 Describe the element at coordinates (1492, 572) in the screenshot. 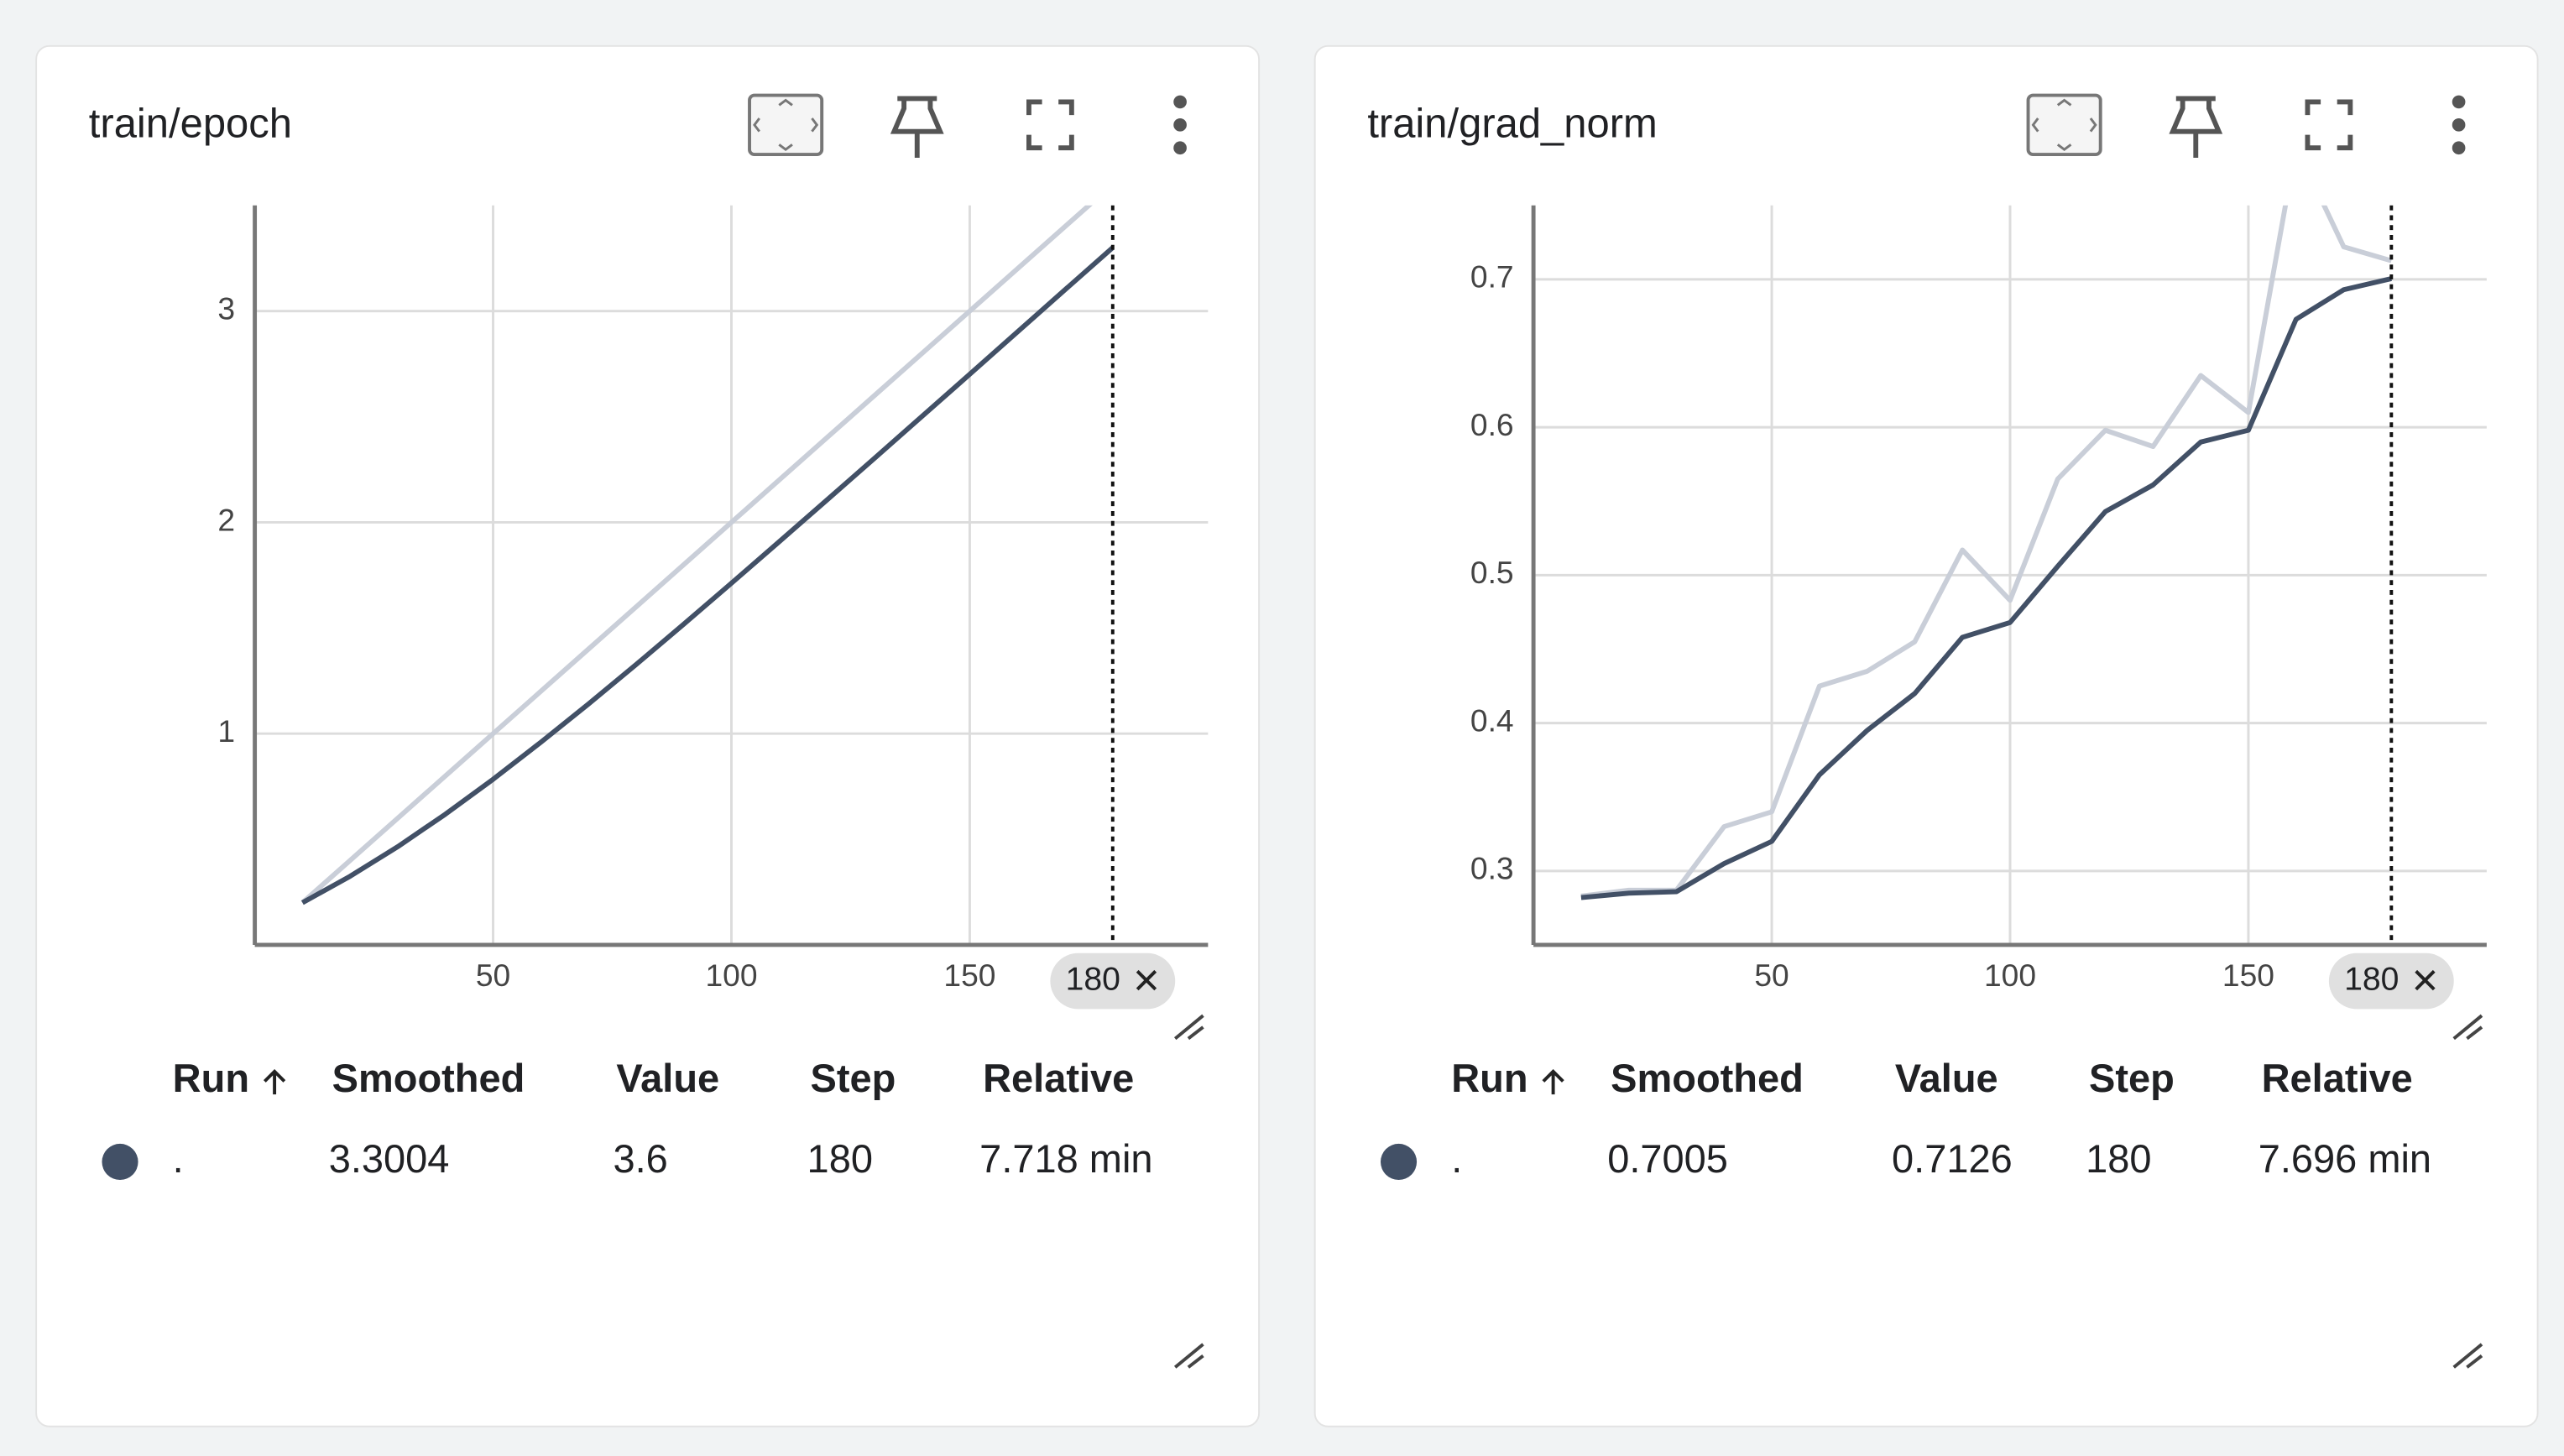

I see `y-tick-label: 0.5` at that location.